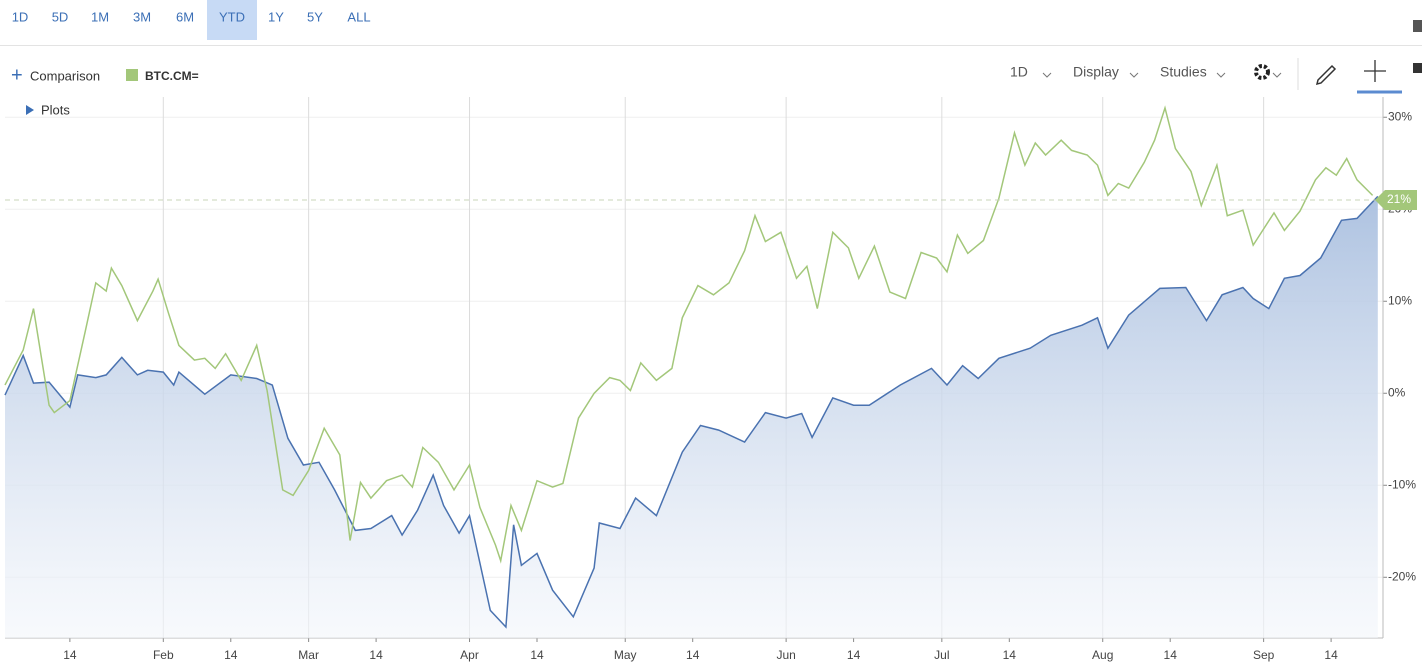  I want to click on x-tick-label: Feb, so click(163, 655).